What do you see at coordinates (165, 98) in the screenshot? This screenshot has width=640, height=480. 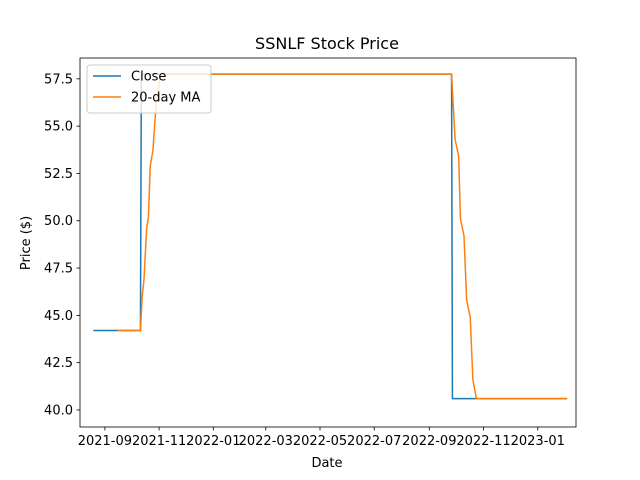 I see `legend-label-1: 20-day MA` at bounding box center [165, 98].